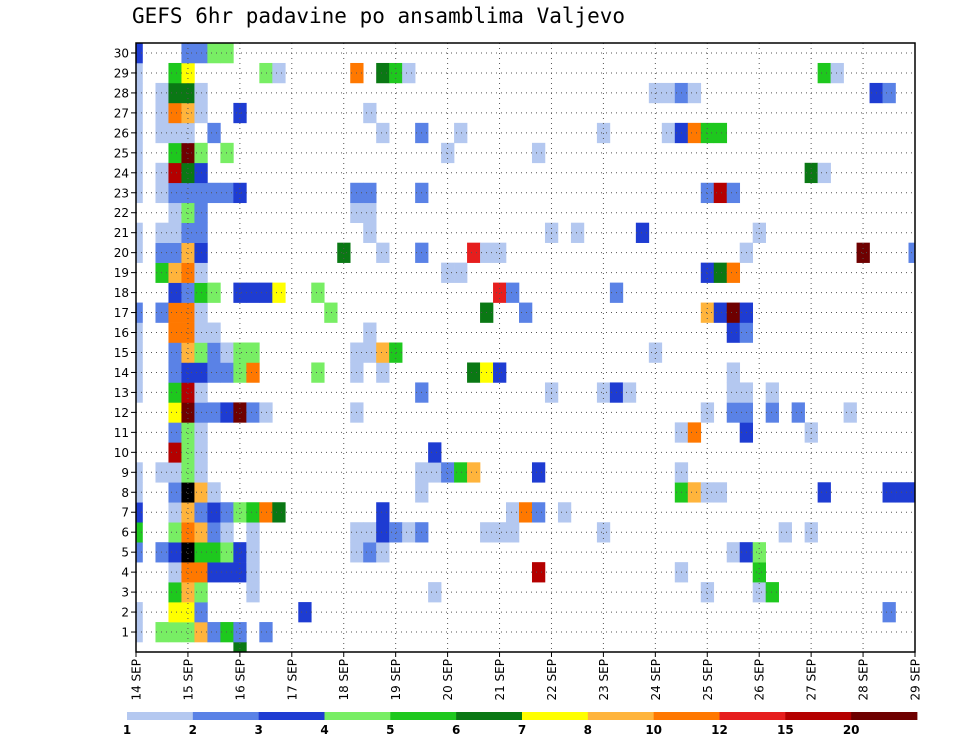  I want to click on y-tick-label: 22, so click(121, 213).